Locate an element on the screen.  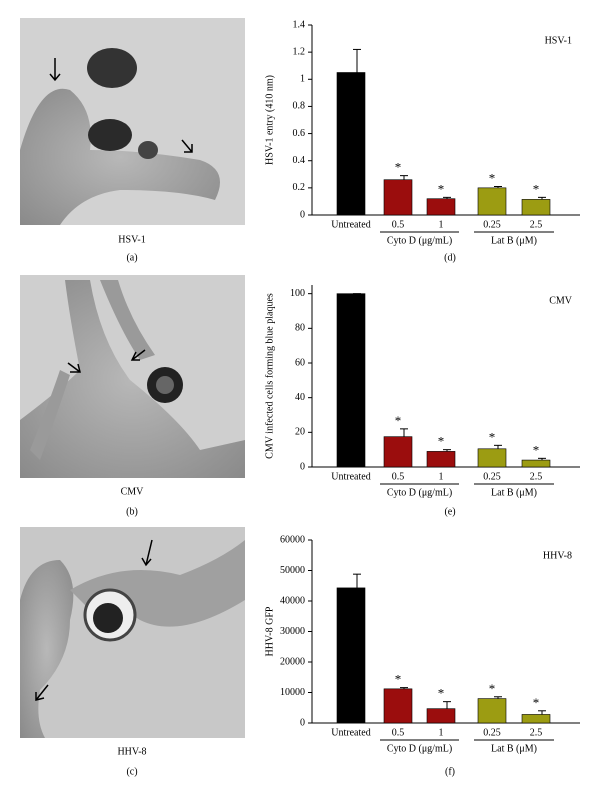
y-tick-label: 20000 is located at coordinates (292, 661).